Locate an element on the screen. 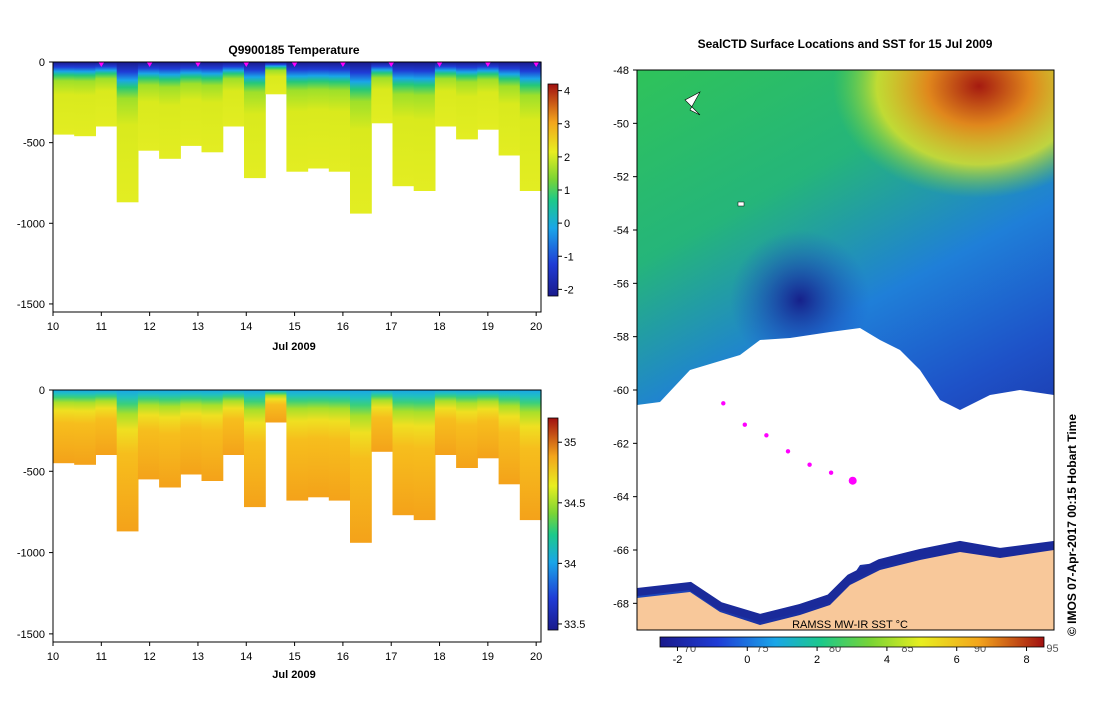 This screenshot has width=1099, height=705. y-tick-label: 0 is located at coordinates (42, 391).